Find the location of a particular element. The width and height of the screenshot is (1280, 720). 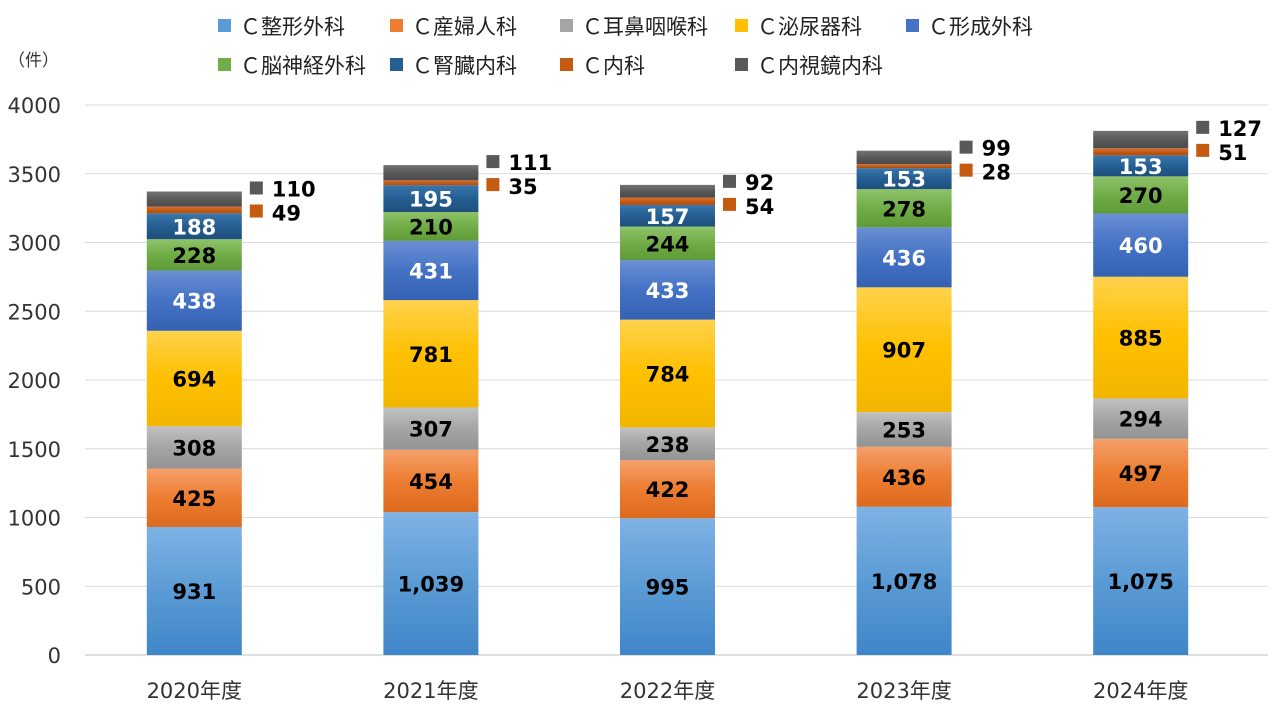

data-label: 438 is located at coordinates (194, 302).